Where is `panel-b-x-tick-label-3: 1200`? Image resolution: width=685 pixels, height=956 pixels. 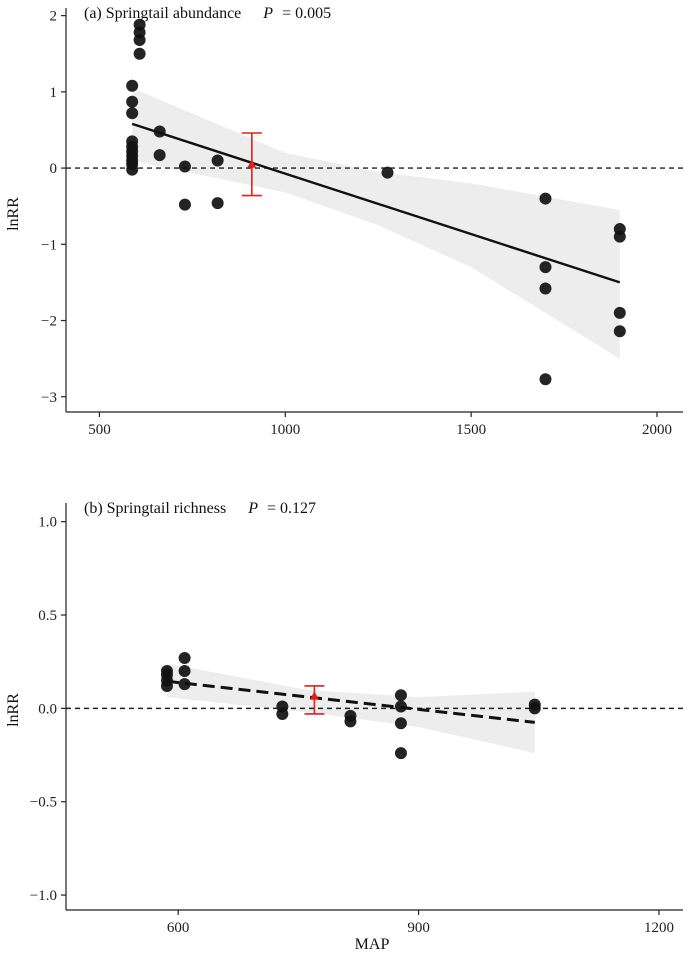
panel-b-x-tick-label-3: 1200 is located at coordinates (659, 928).